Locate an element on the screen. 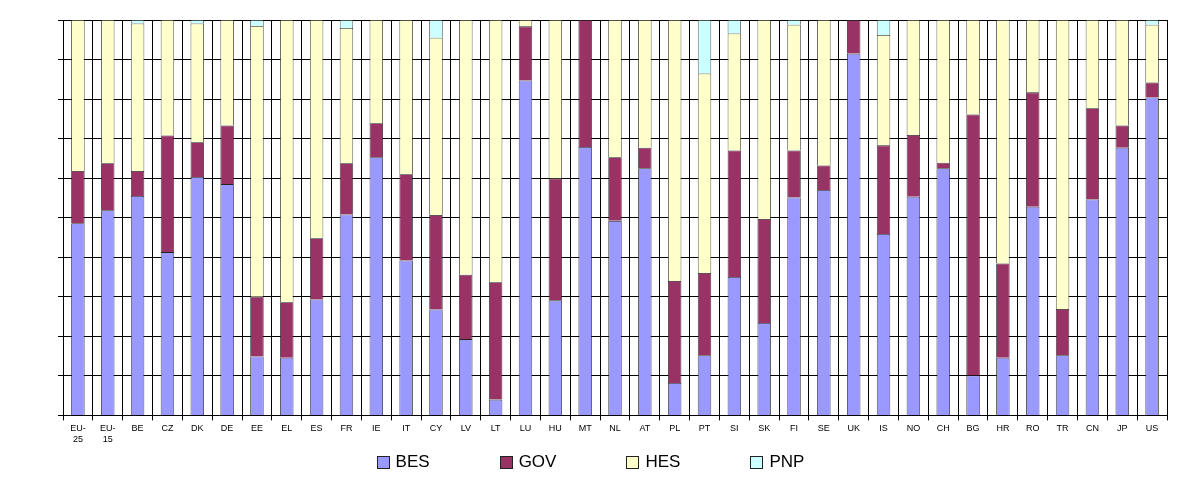 The image size is (1181, 488). x-tick-label: RO is located at coordinates (1032, 428).